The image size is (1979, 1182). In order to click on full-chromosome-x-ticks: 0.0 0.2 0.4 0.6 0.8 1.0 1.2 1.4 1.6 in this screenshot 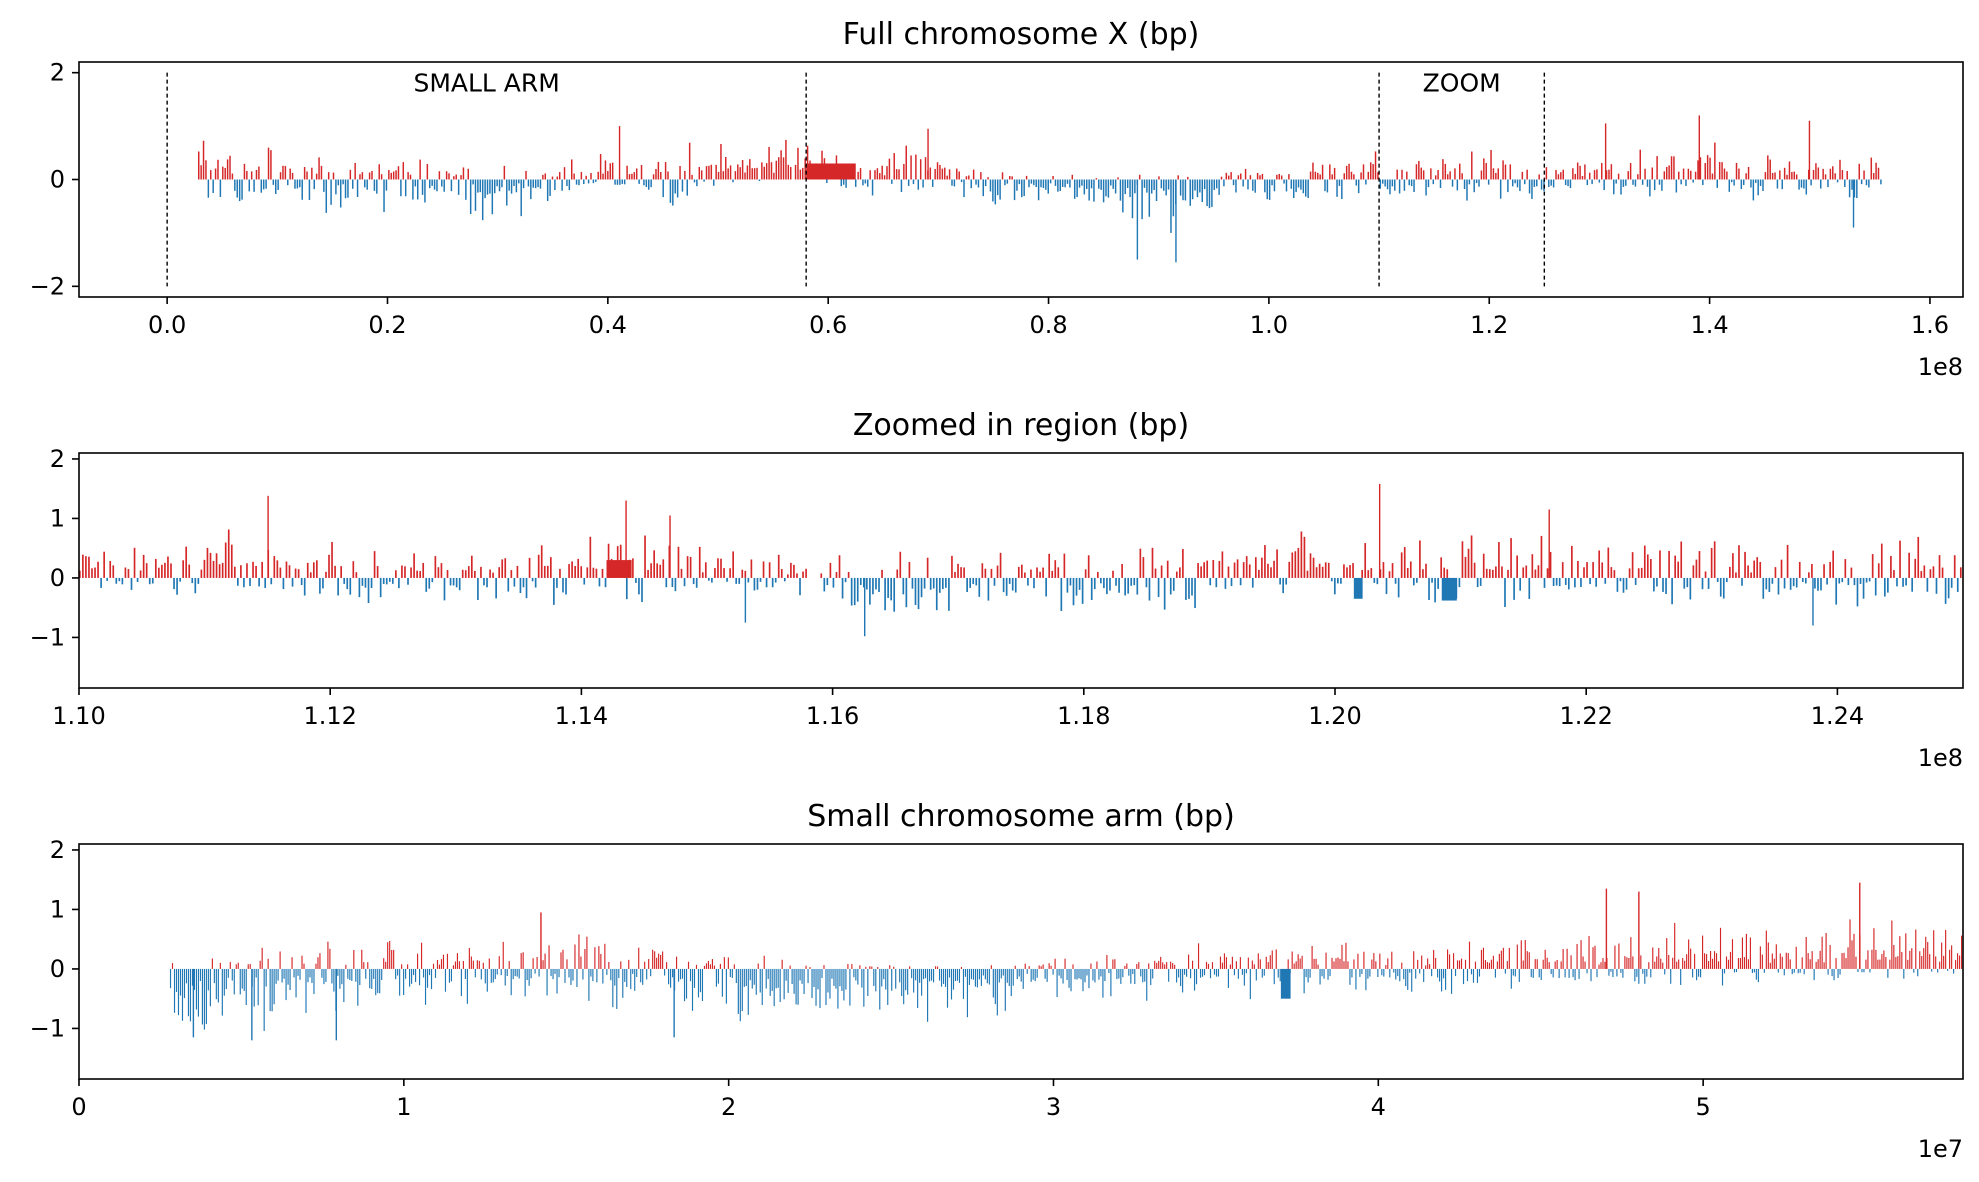, I will do `click(1048, 318)`.